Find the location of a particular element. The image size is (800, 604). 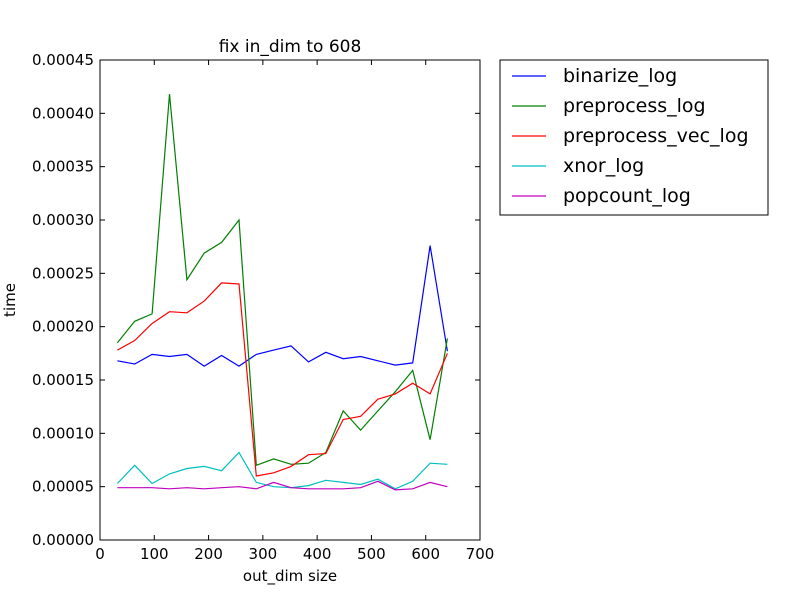

y-tick-label: 0.00040 is located at coordinates (63, 113).